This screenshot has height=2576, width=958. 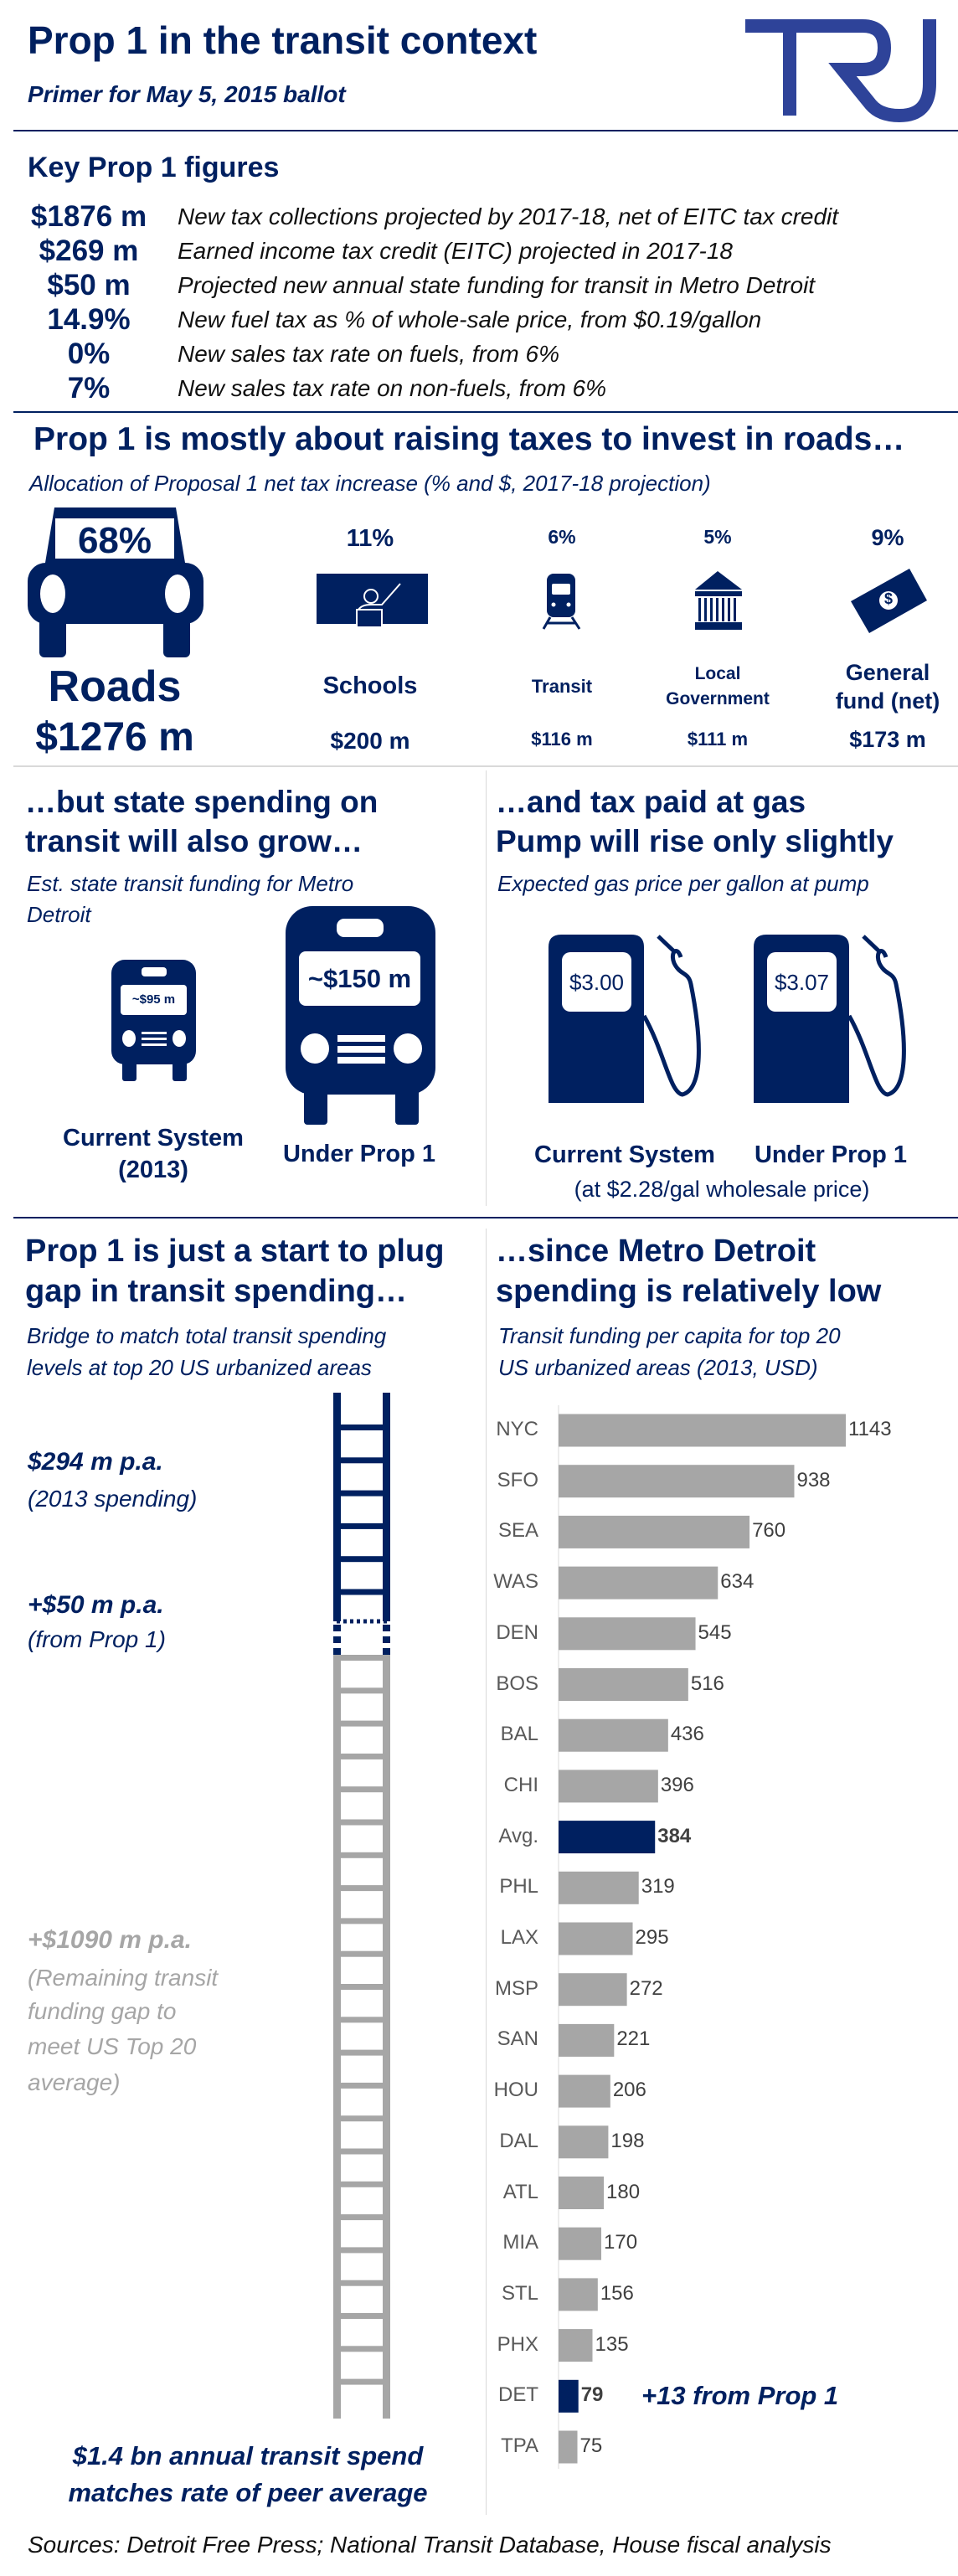 I want to click on bar-phl, so click(x=599, y=1887).